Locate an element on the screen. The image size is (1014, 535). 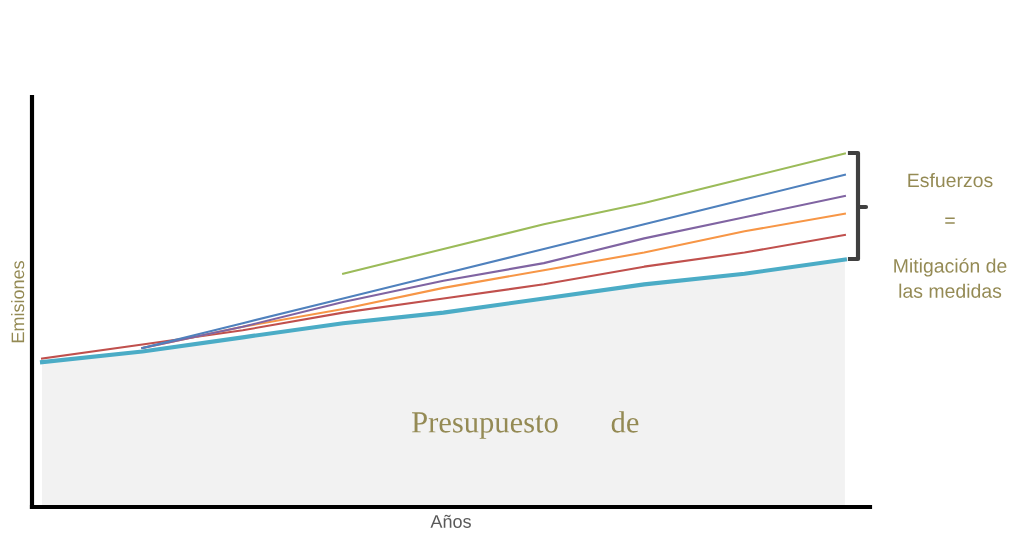
text: Esfuerzos is located at coordinates (950, 180).